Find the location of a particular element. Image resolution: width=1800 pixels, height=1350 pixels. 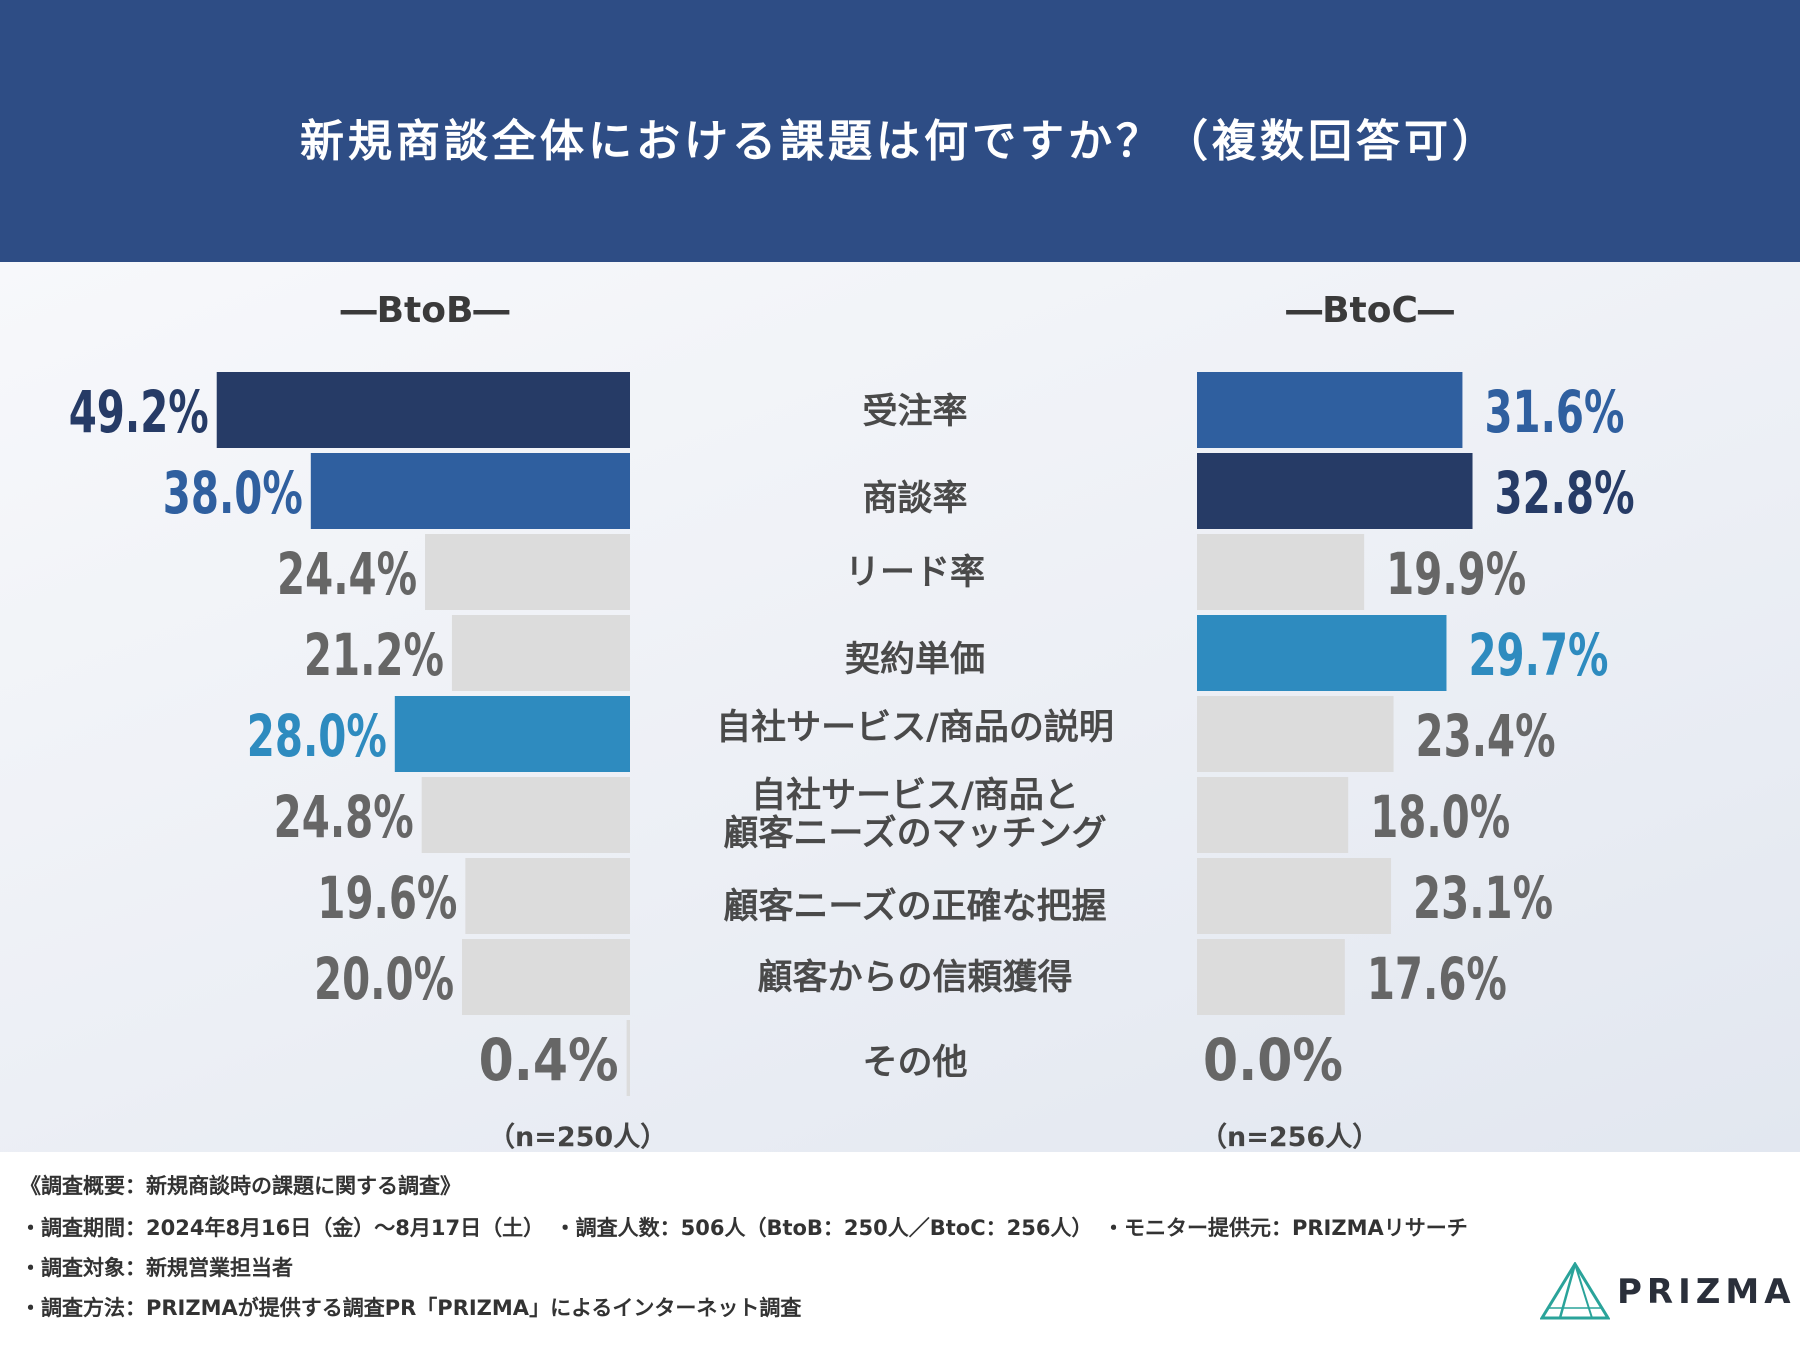

btob-sample-size: （n=250人） is located at coordinates (578, 1137).